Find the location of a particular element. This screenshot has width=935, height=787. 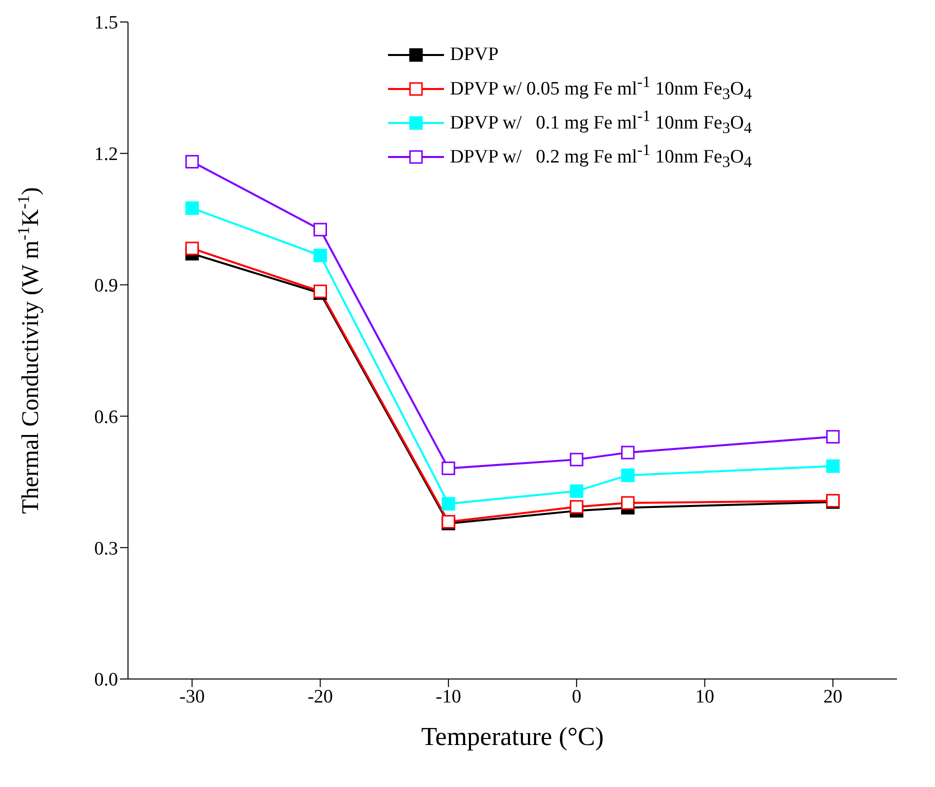

x-tick-label: -30 is located at coordinates (192, 697).